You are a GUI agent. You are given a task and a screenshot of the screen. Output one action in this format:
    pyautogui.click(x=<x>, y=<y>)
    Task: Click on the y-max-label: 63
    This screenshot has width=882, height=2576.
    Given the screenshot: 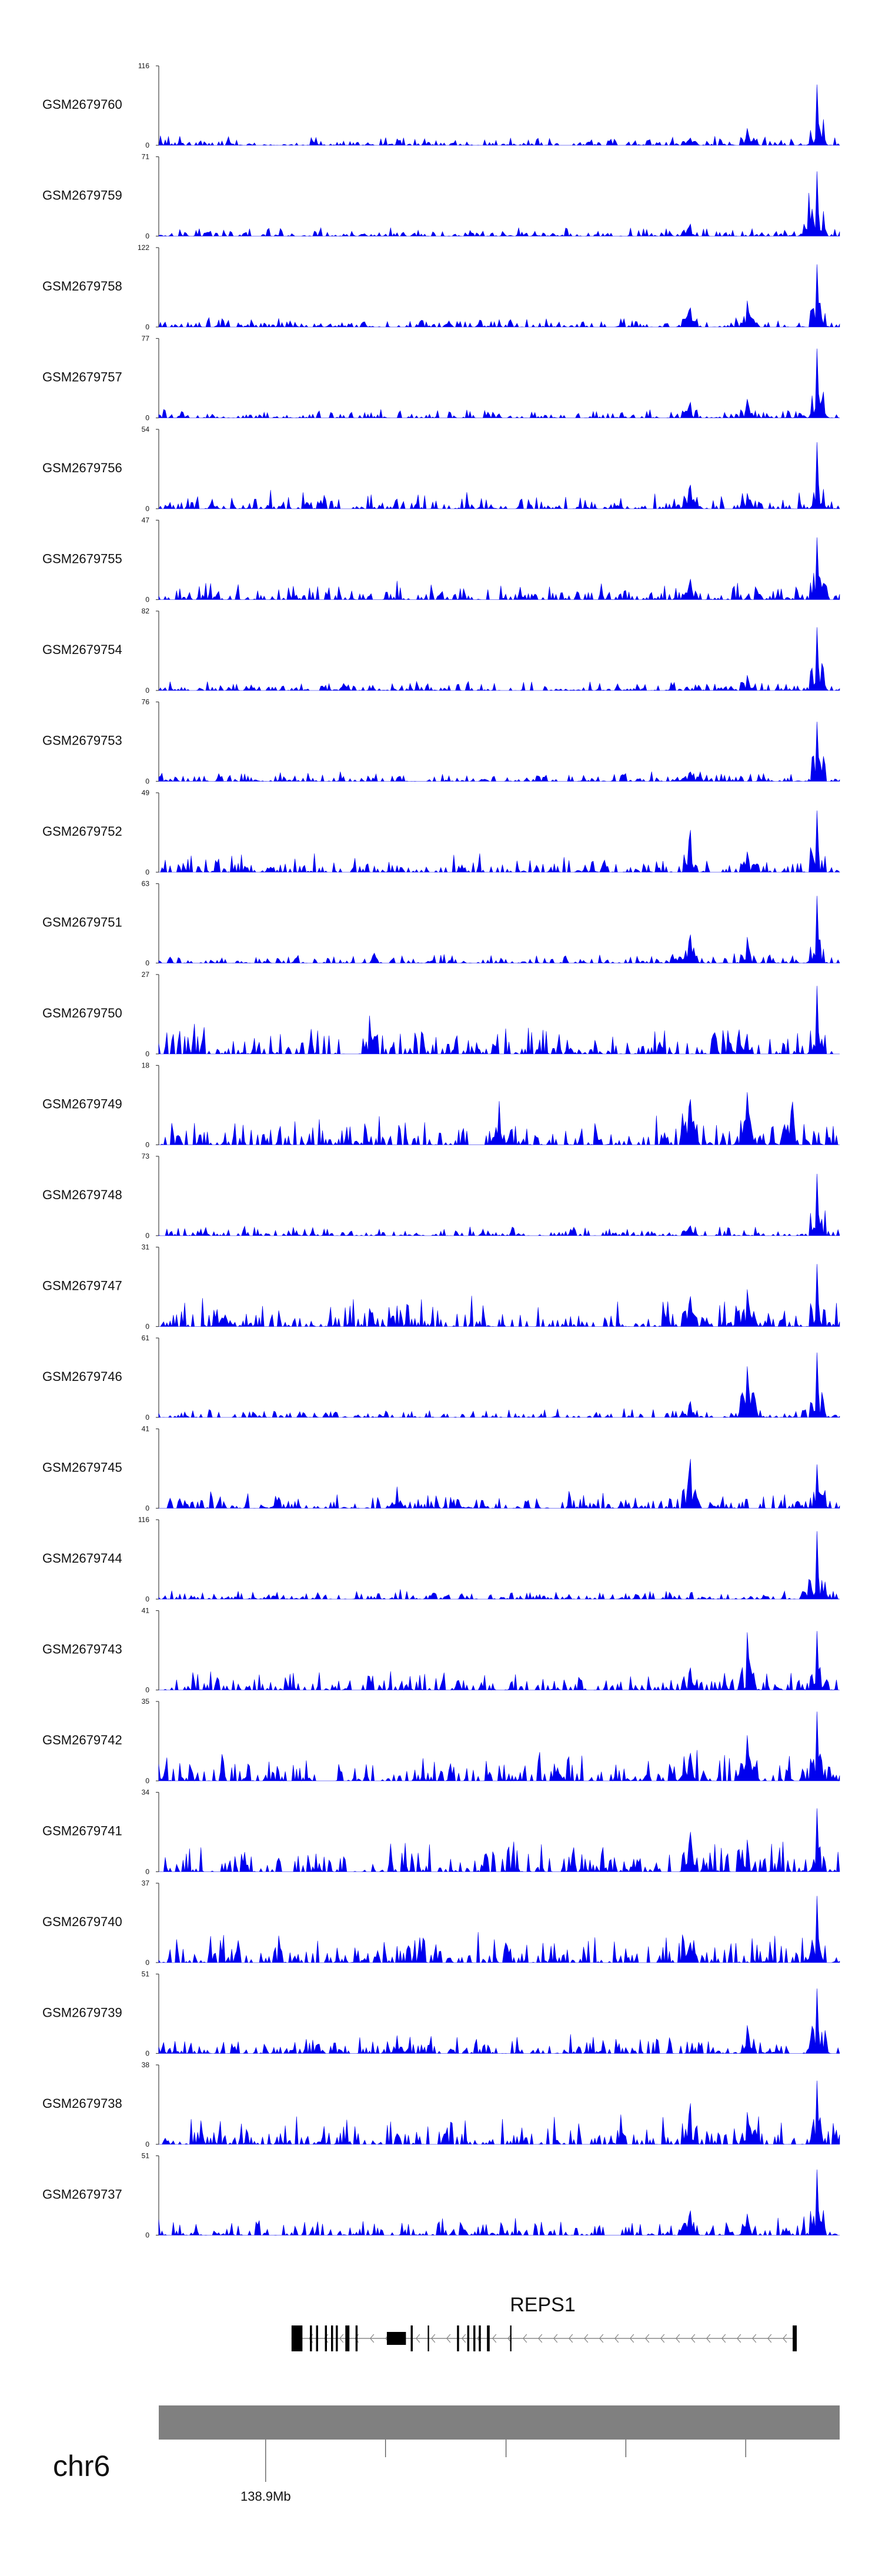 What is the action you would take?
    pyautogui.click(x=146, y=884)
    